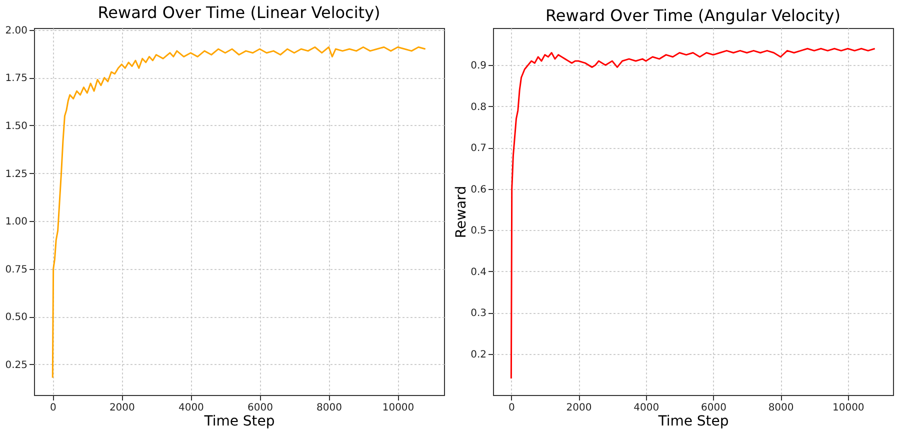 This screenshot has width=903, height=432. I want to click on y-tick-label: 0.8, so click(478, 107).